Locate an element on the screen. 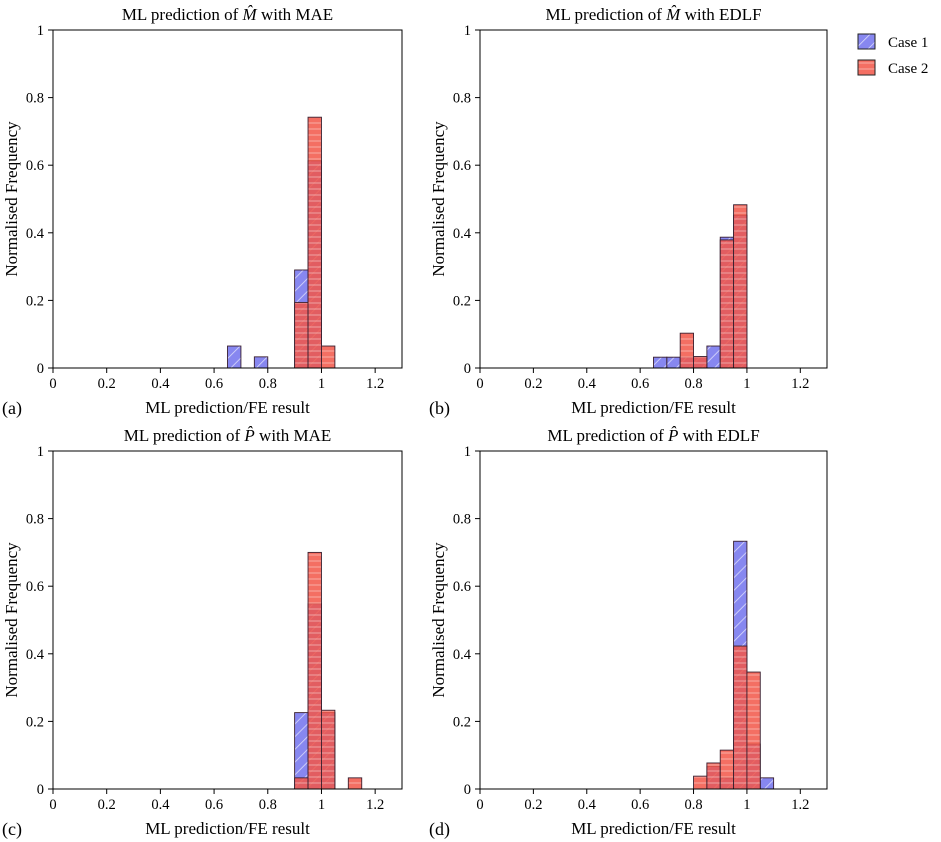  panel-label: (c) is located at coordinates (12, 829).